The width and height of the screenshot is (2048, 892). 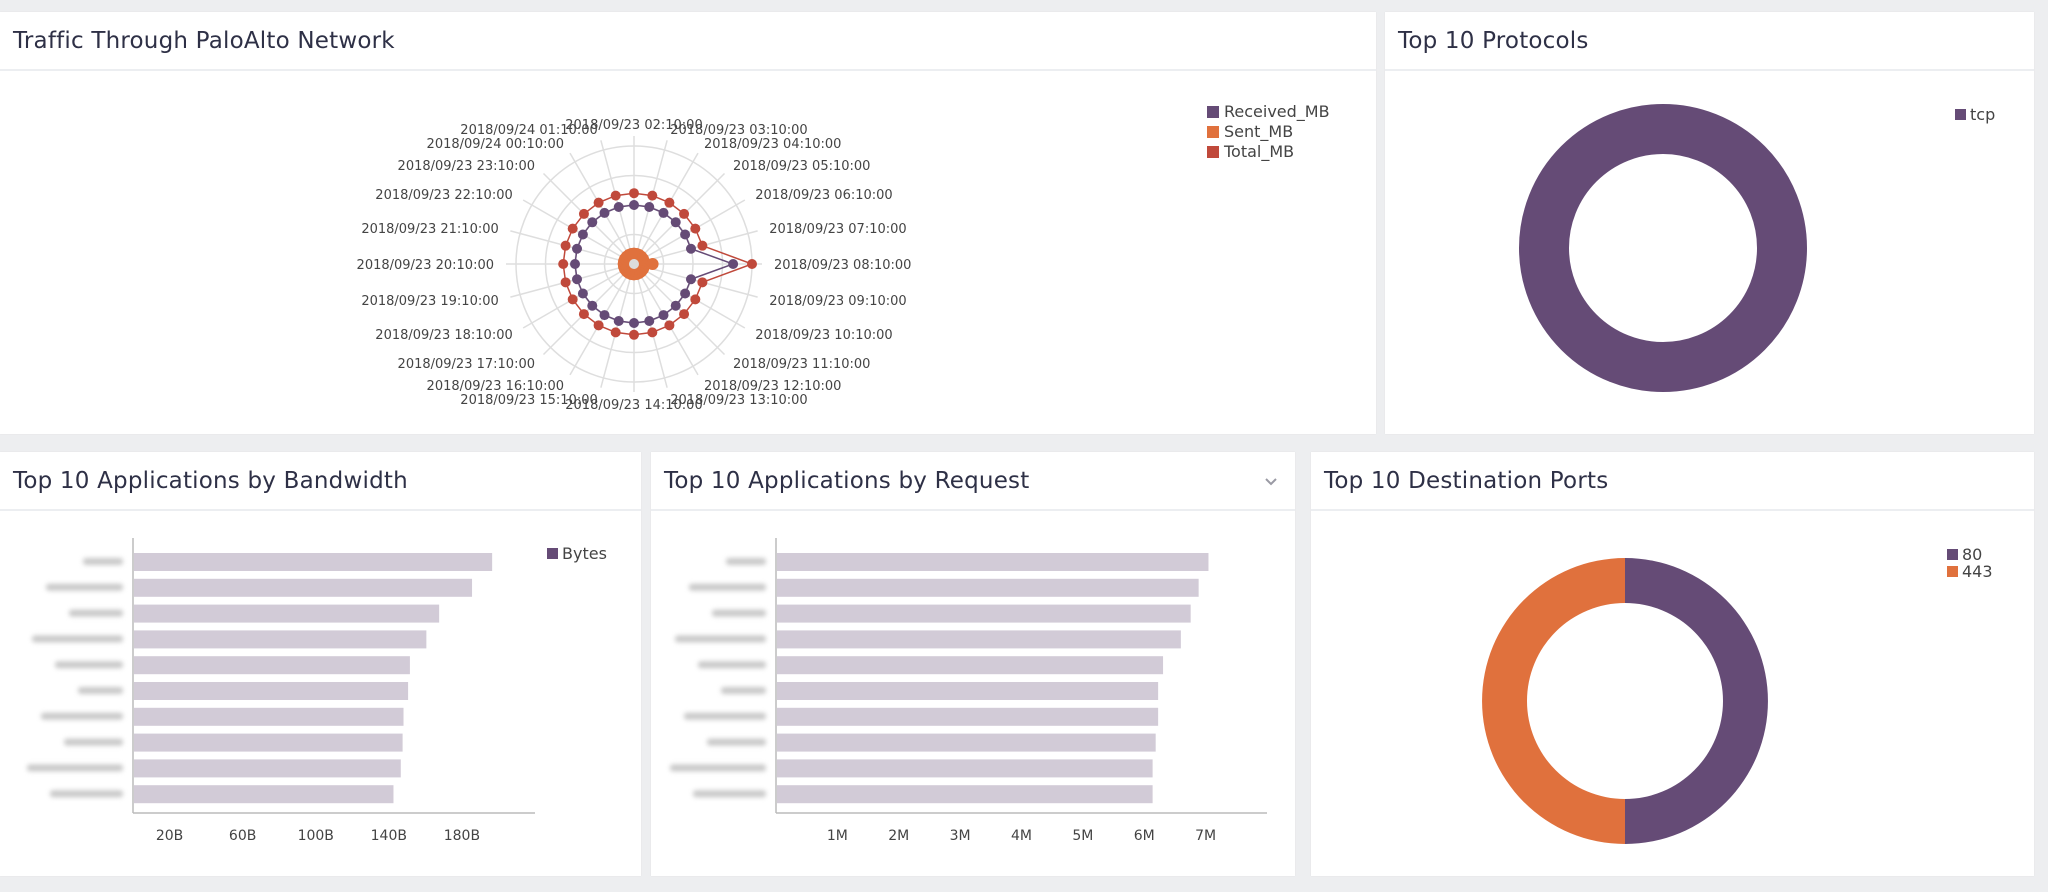 I want to click on panel-title: Traffic Through PaloAlto Network, so click(x=204, y=41).